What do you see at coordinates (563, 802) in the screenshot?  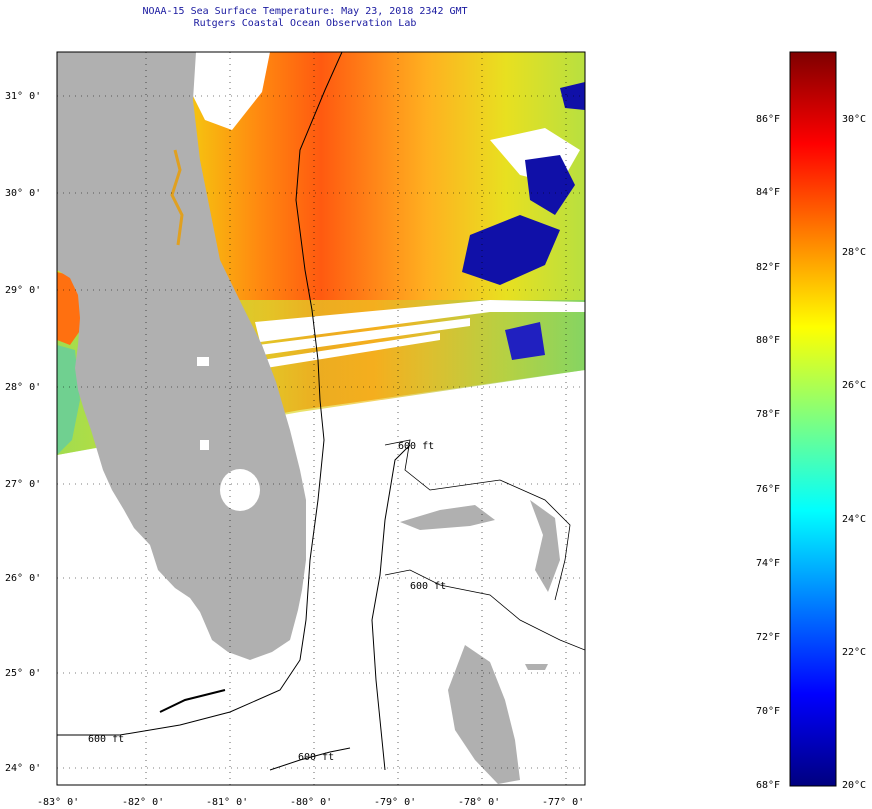 I see `lon-label: -77° 0'` at bounding box center [563, 802].